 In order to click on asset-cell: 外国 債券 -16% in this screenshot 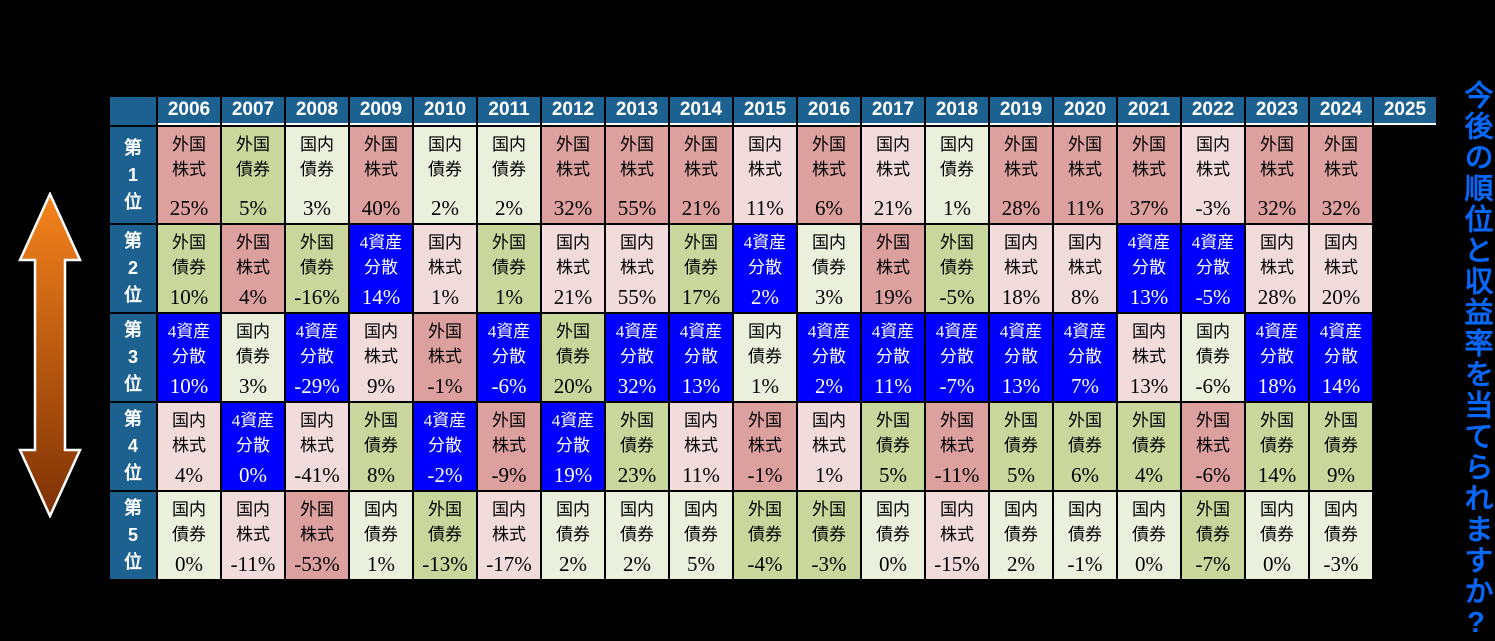, I will do `click(317, 268)`.